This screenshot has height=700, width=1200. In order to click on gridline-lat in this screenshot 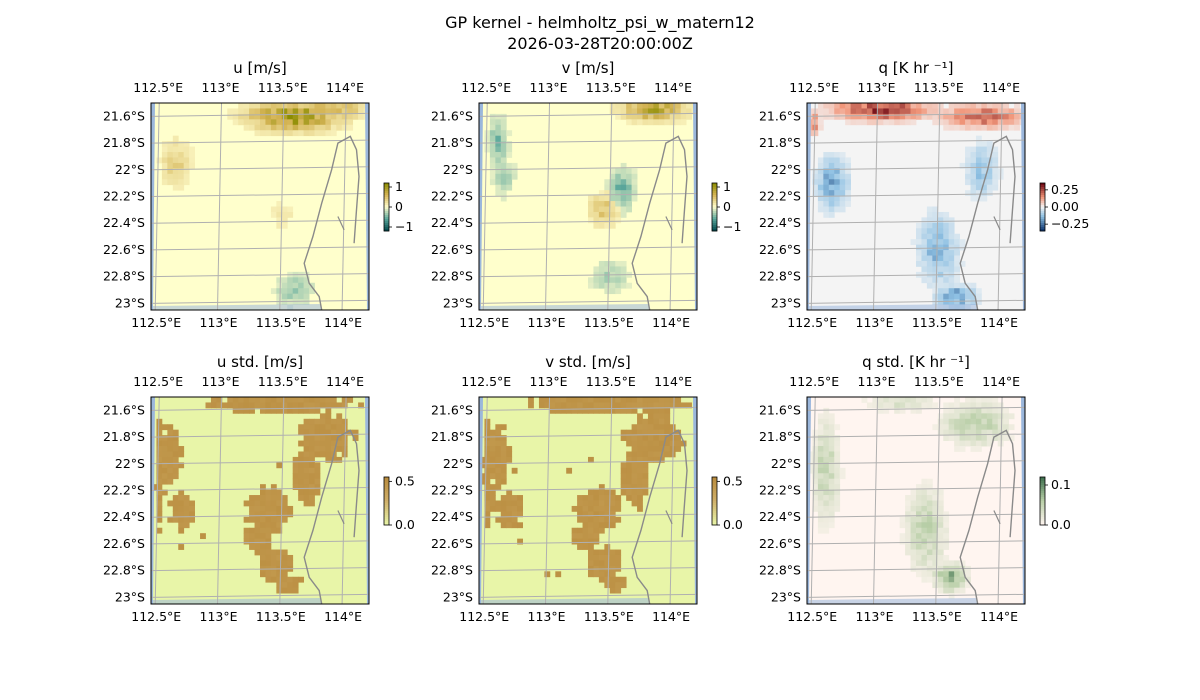, I will do `click(588, 141)`.